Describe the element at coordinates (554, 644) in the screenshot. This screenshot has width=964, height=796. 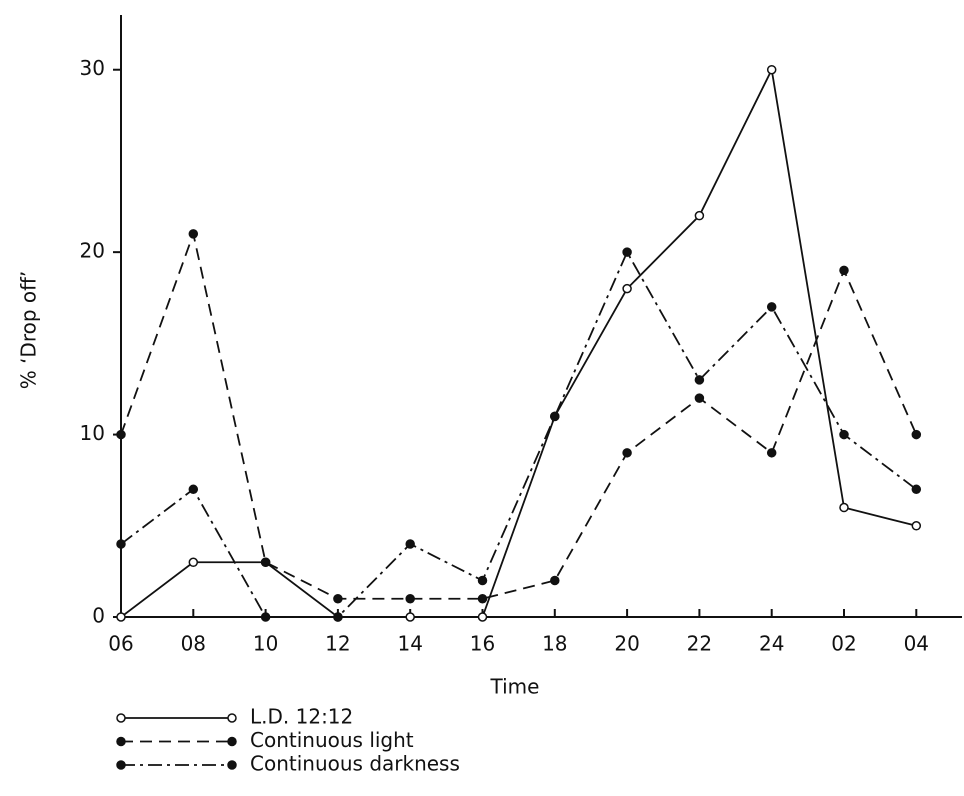
I see `x-tick-label: 18` at that location.